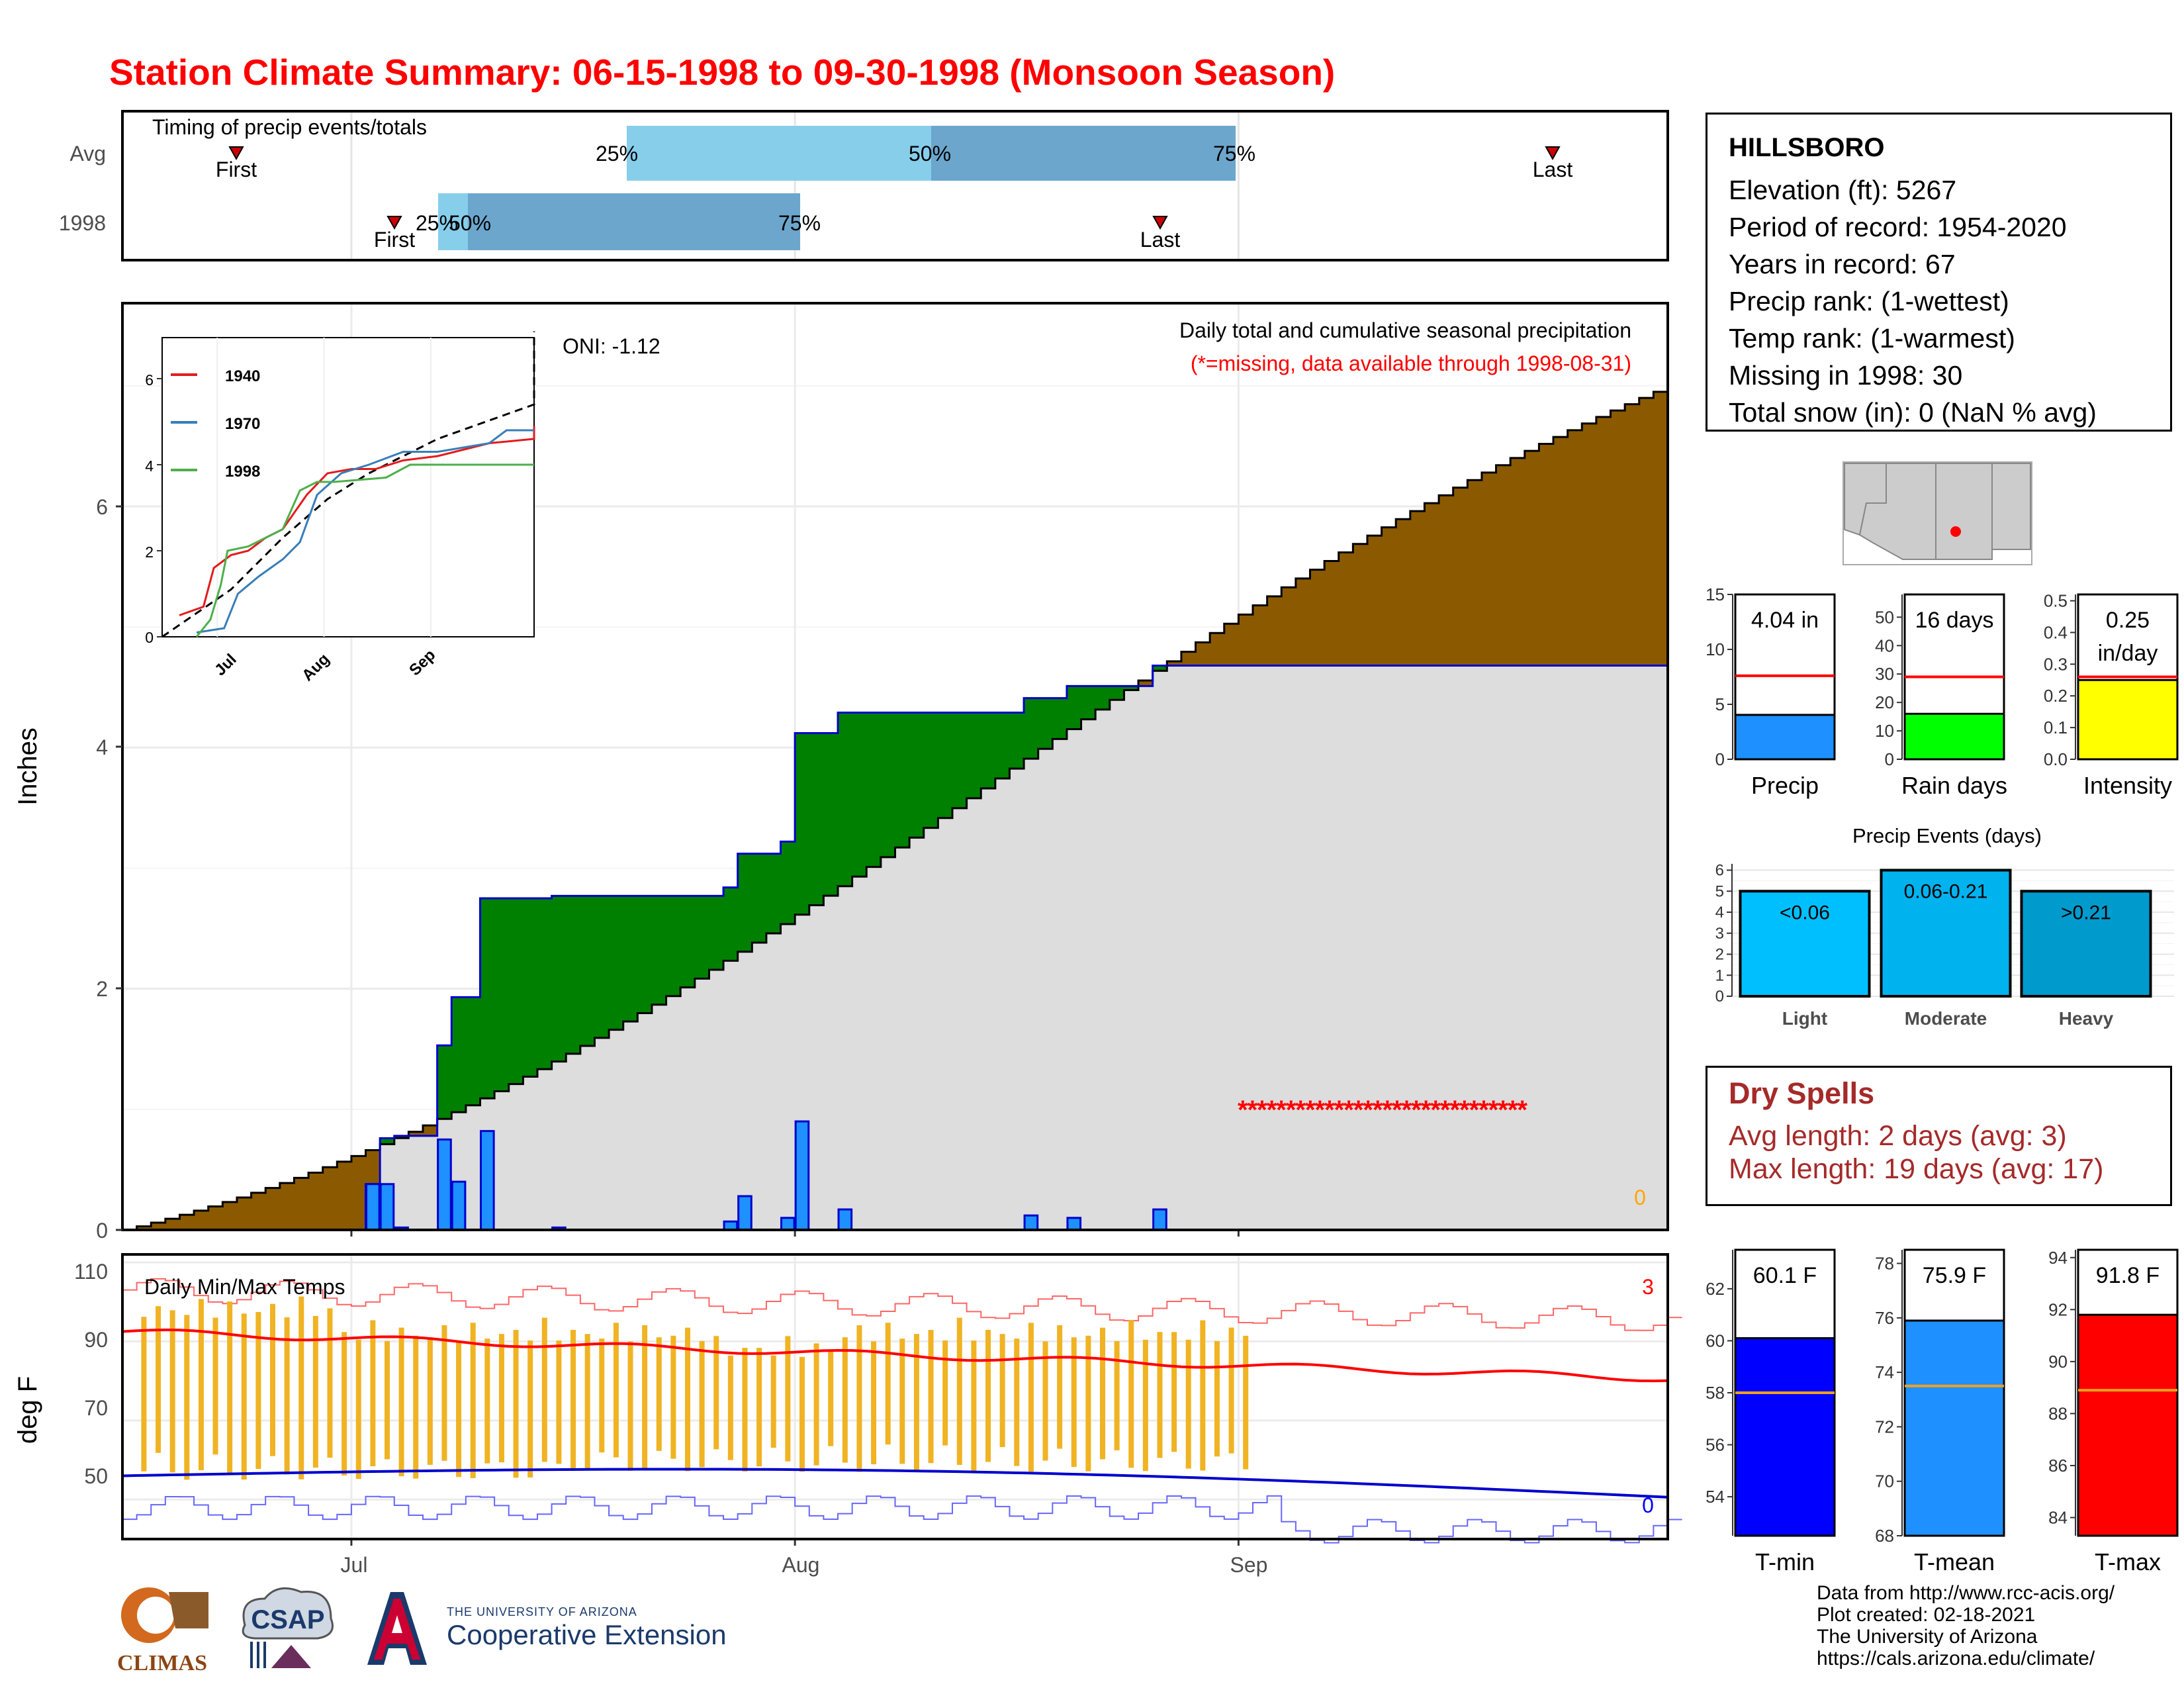 This screenshot has width=2184, height=1688. I want to click on ua-small-text: THE UNIVERSITY OF ARIZONA, so click(542, 1611).